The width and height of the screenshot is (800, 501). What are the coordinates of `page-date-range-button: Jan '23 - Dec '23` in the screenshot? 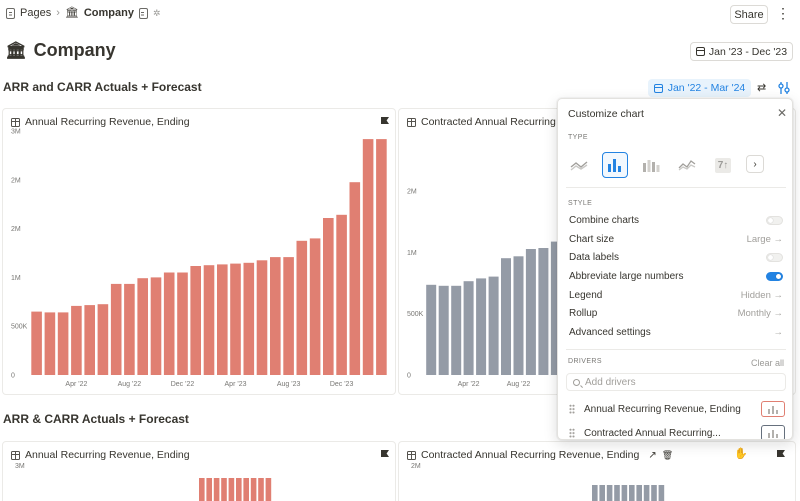 It's located at (741, 51).